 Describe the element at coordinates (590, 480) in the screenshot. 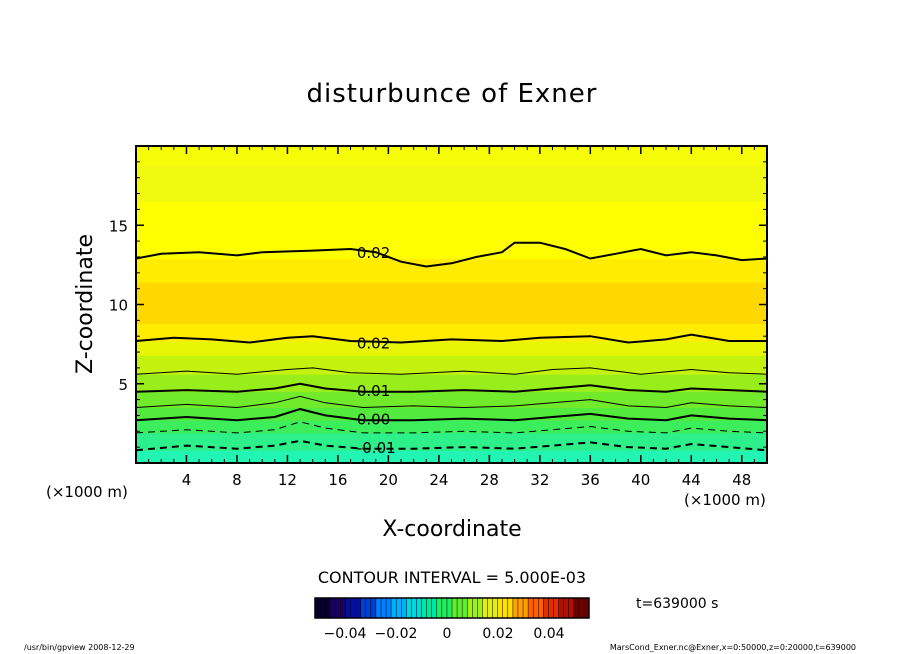

I see `x-tick-label-8: 36` at that location.